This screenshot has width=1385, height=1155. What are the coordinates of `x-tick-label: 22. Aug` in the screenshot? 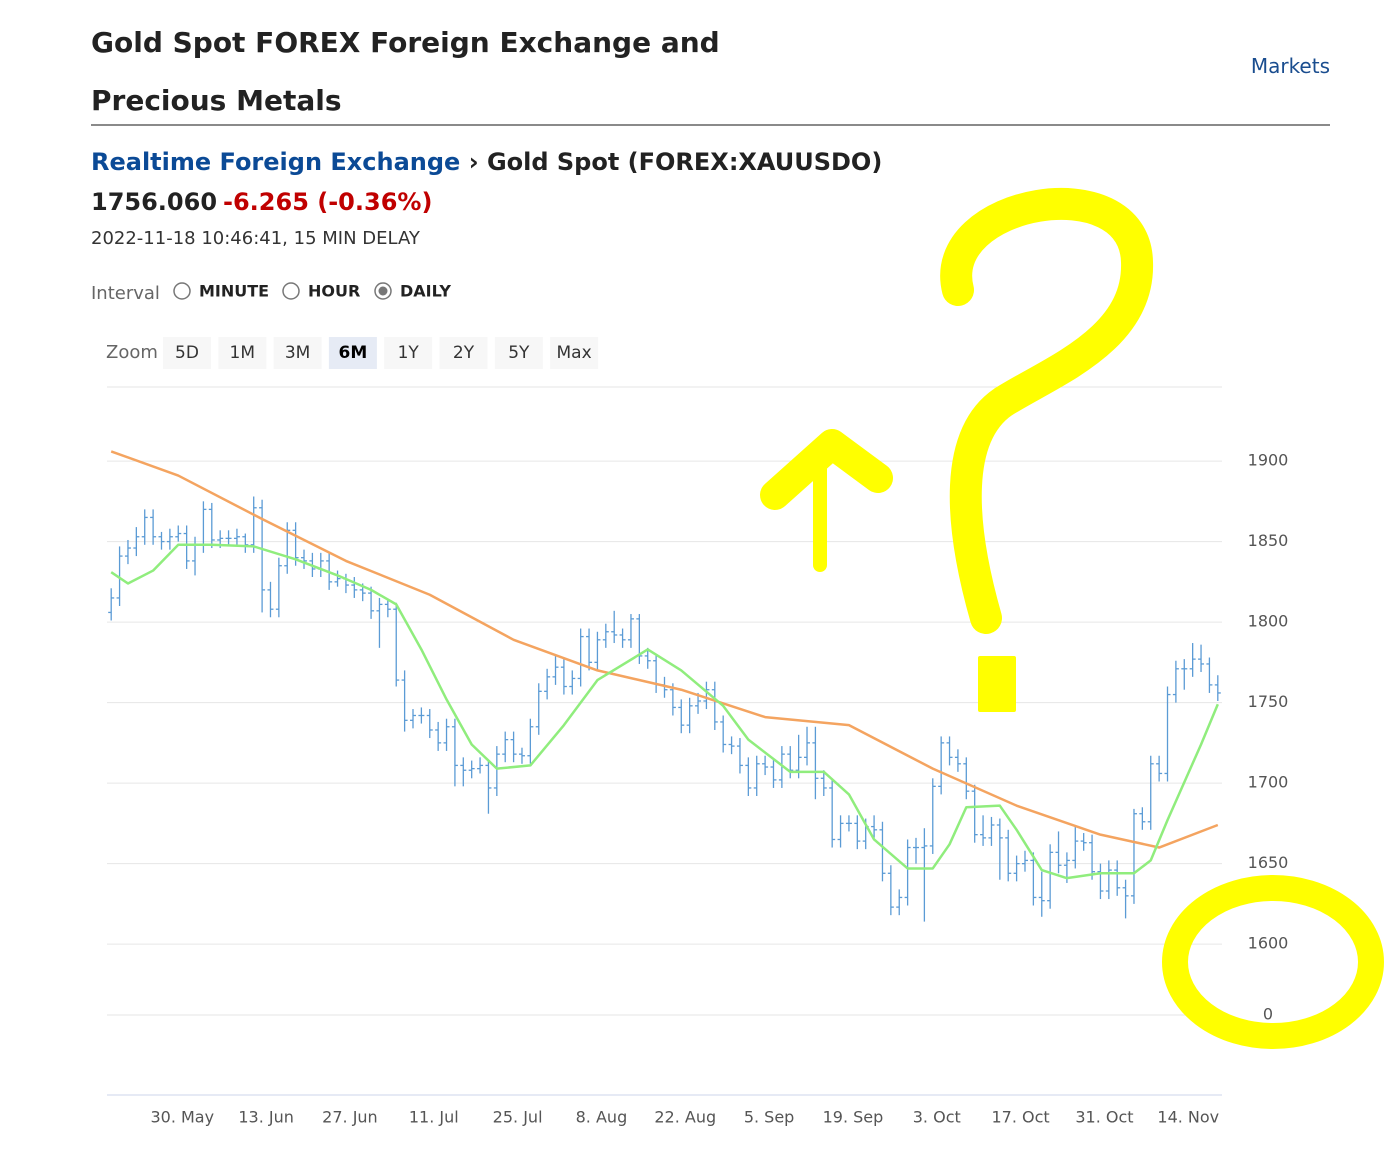 It's located at (685, 1117).